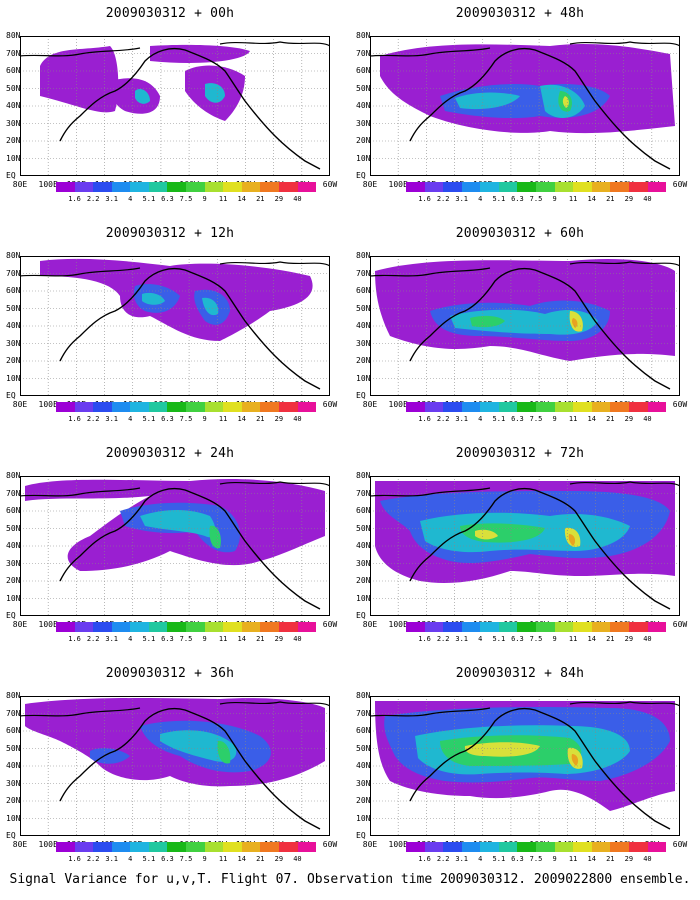  I want to click on panel-title: 2009030312 + 12h, so click(170, 233).